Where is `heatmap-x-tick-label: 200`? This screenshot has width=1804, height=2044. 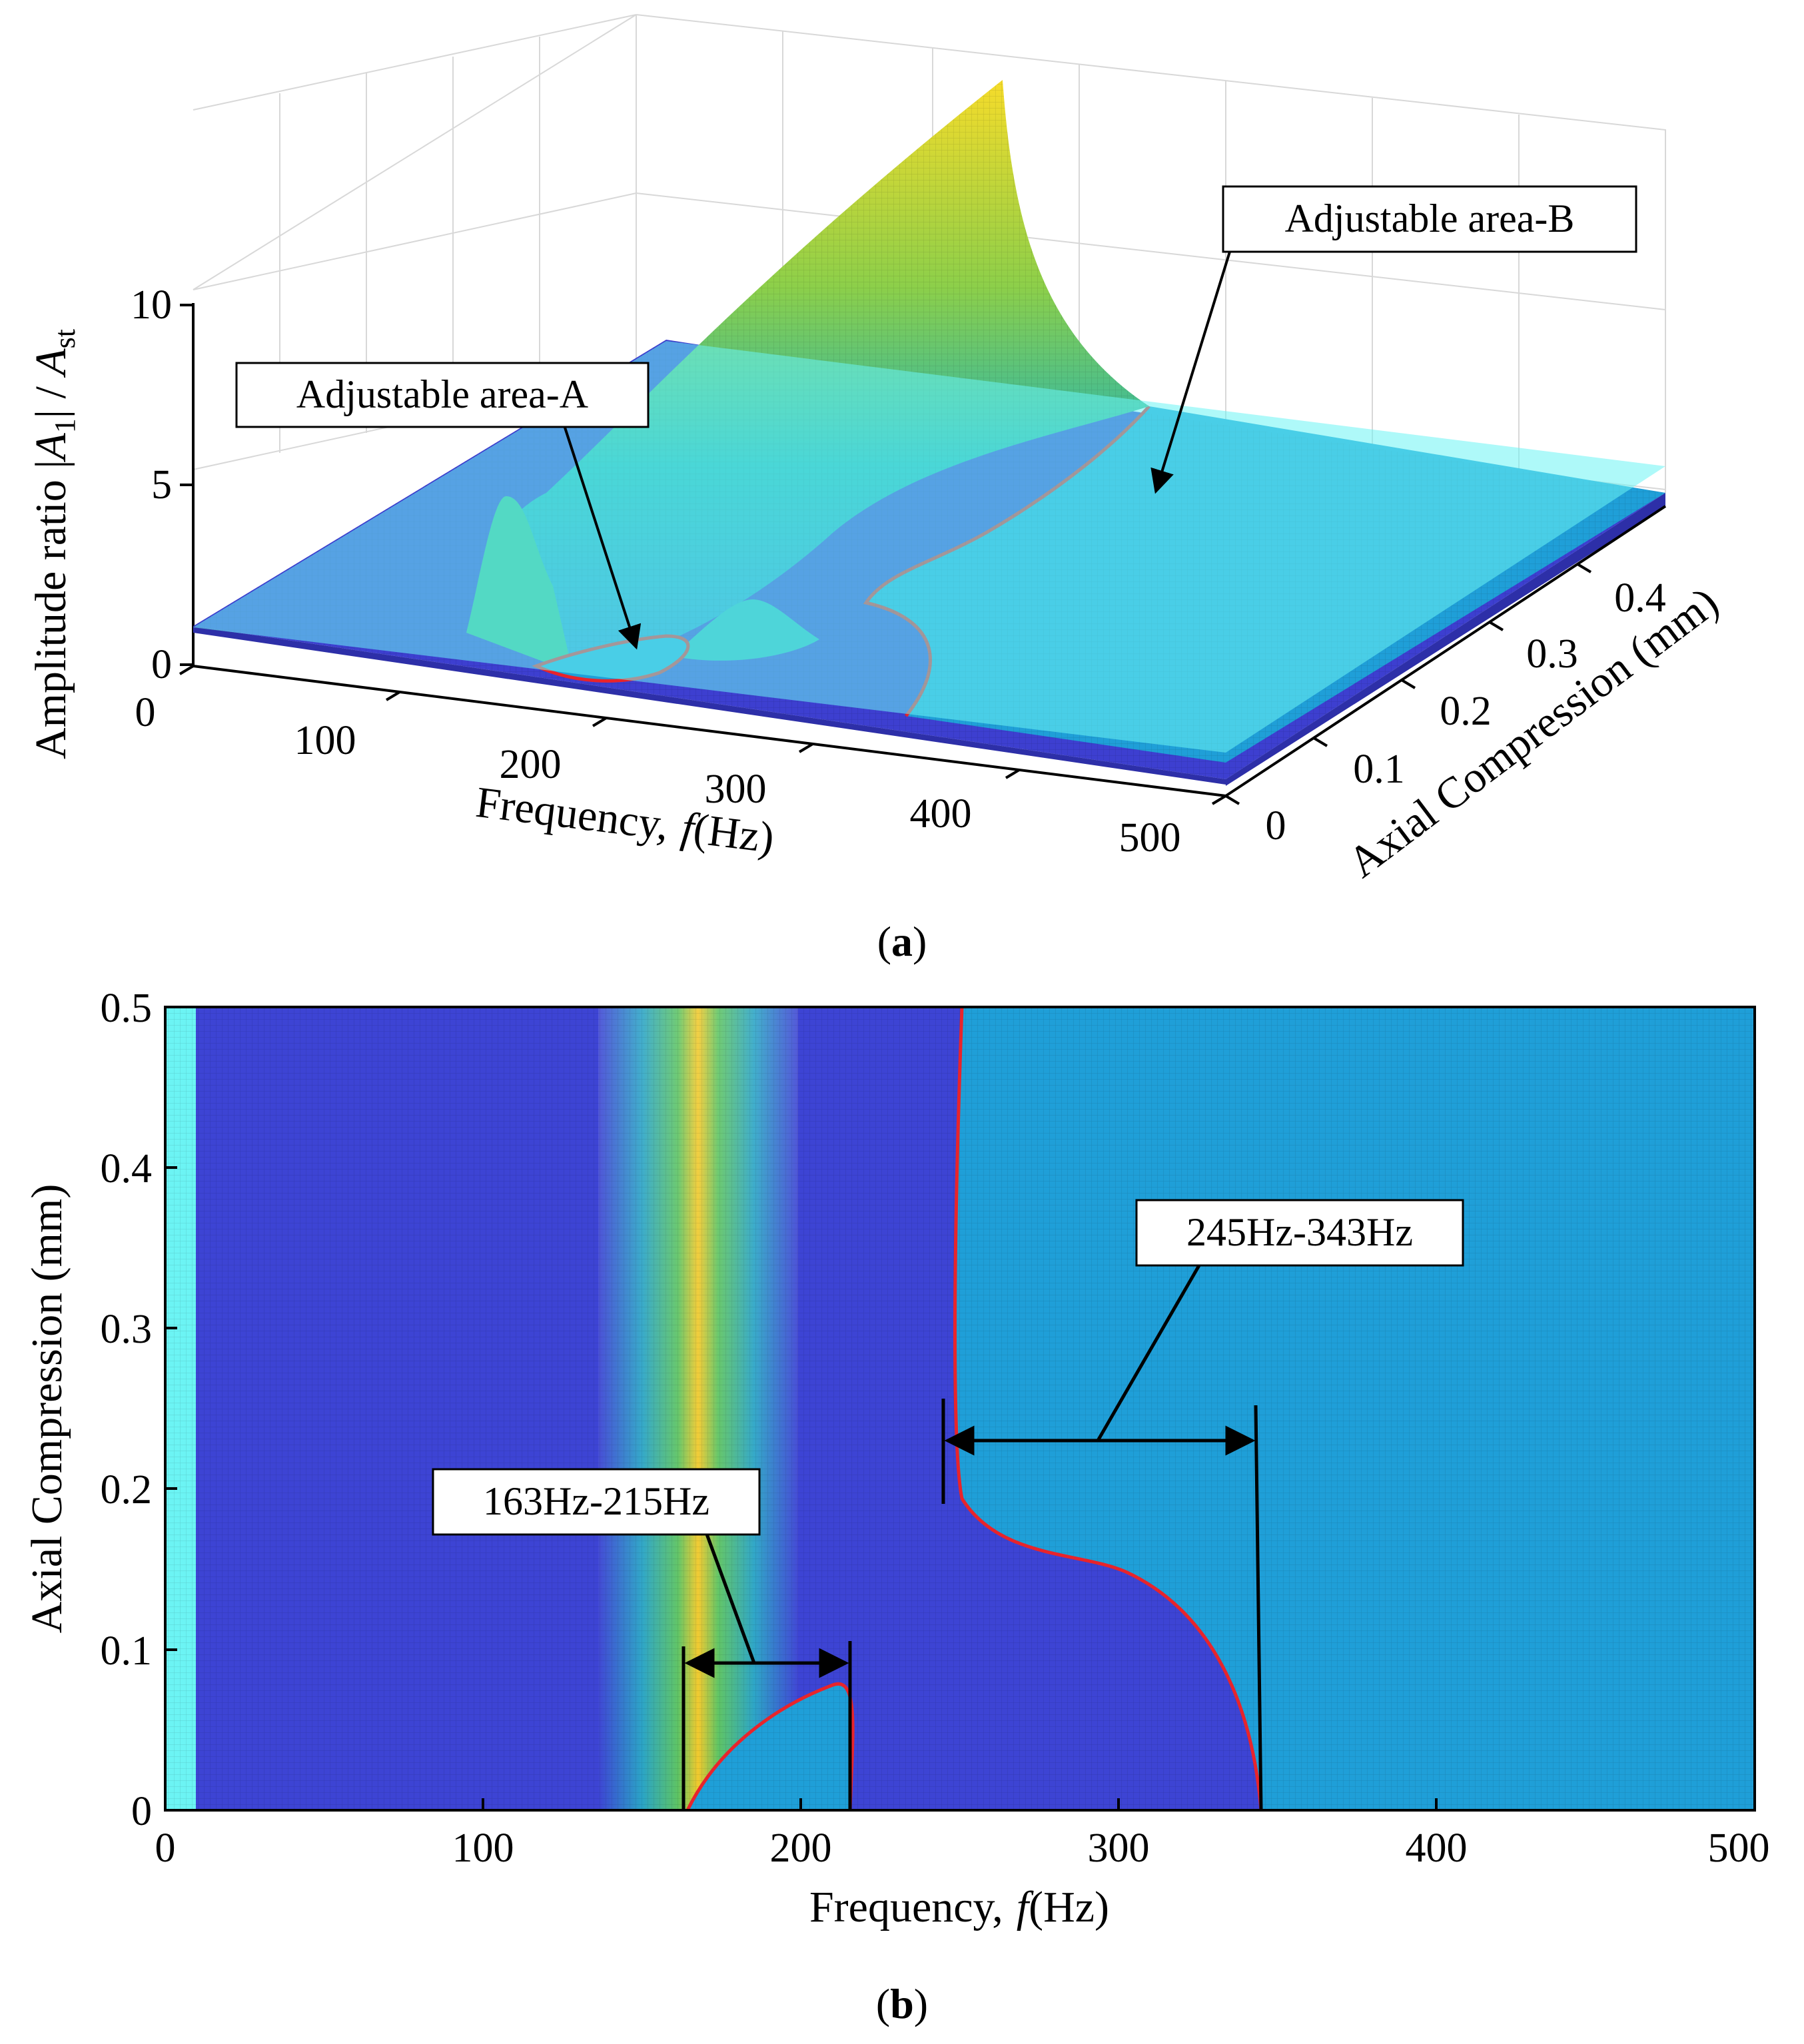 heatmap-x-tick-label: 200 is located at coordinates (801, 1849).